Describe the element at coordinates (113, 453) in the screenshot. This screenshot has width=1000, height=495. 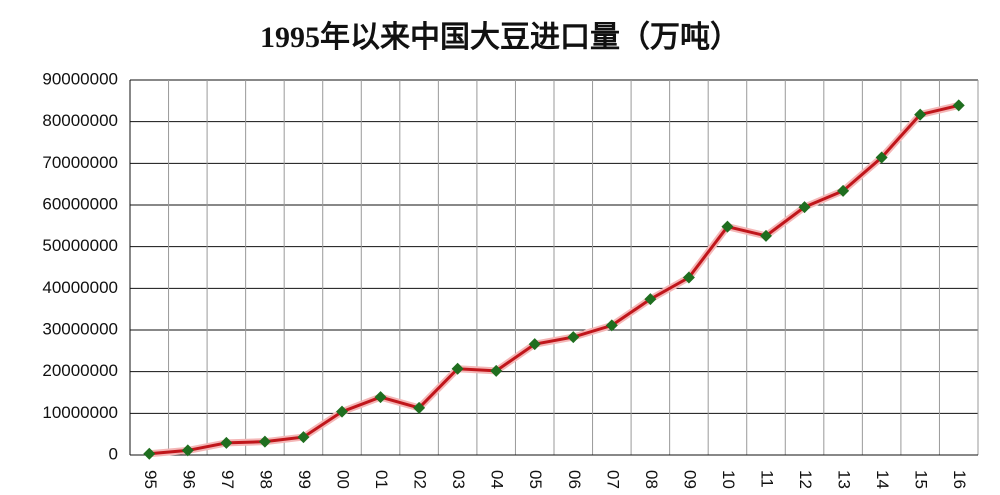
I see `y-tick-label: 0` at that location.